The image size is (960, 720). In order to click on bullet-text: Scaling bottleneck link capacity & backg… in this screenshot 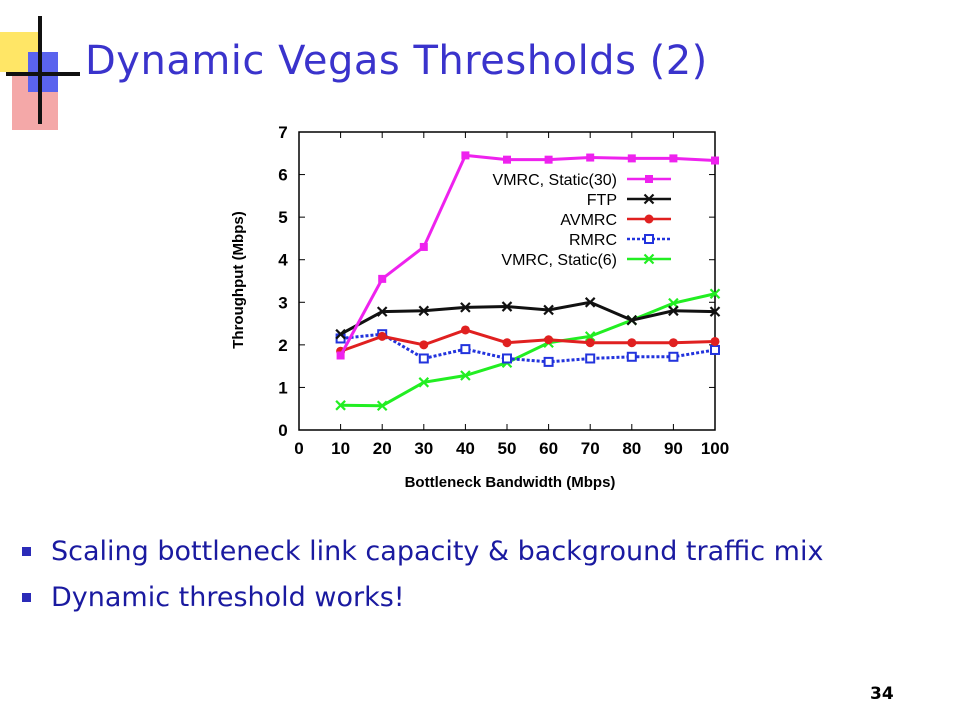, I will do `click(437, 551)`.